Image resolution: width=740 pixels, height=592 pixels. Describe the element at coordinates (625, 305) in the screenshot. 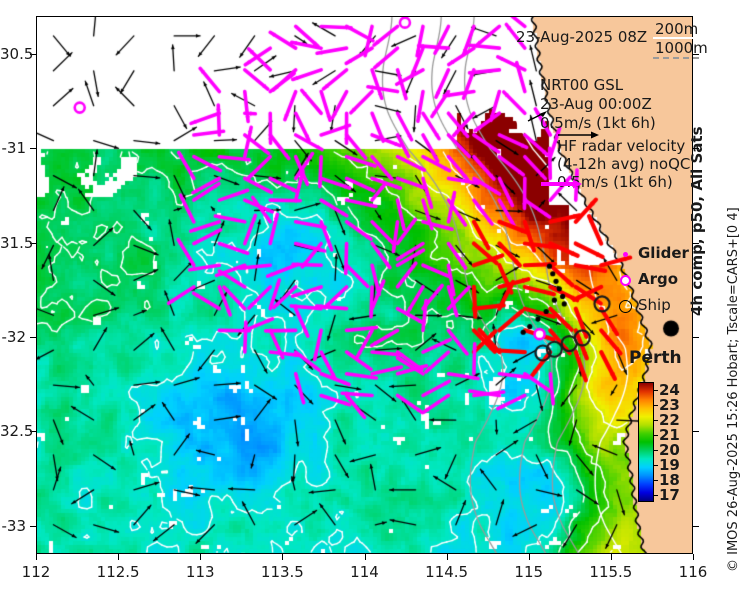

I see `ship-circle-icon` at that location.